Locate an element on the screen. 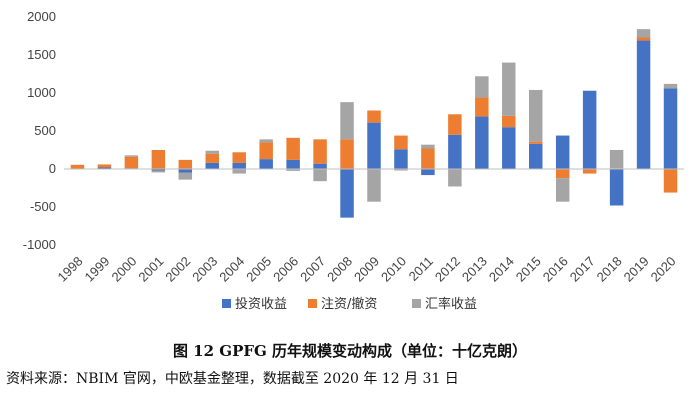 The height and width of the screenshot is (400, 700). y-tick-label: 2000 is located at coordinates (41, 16).